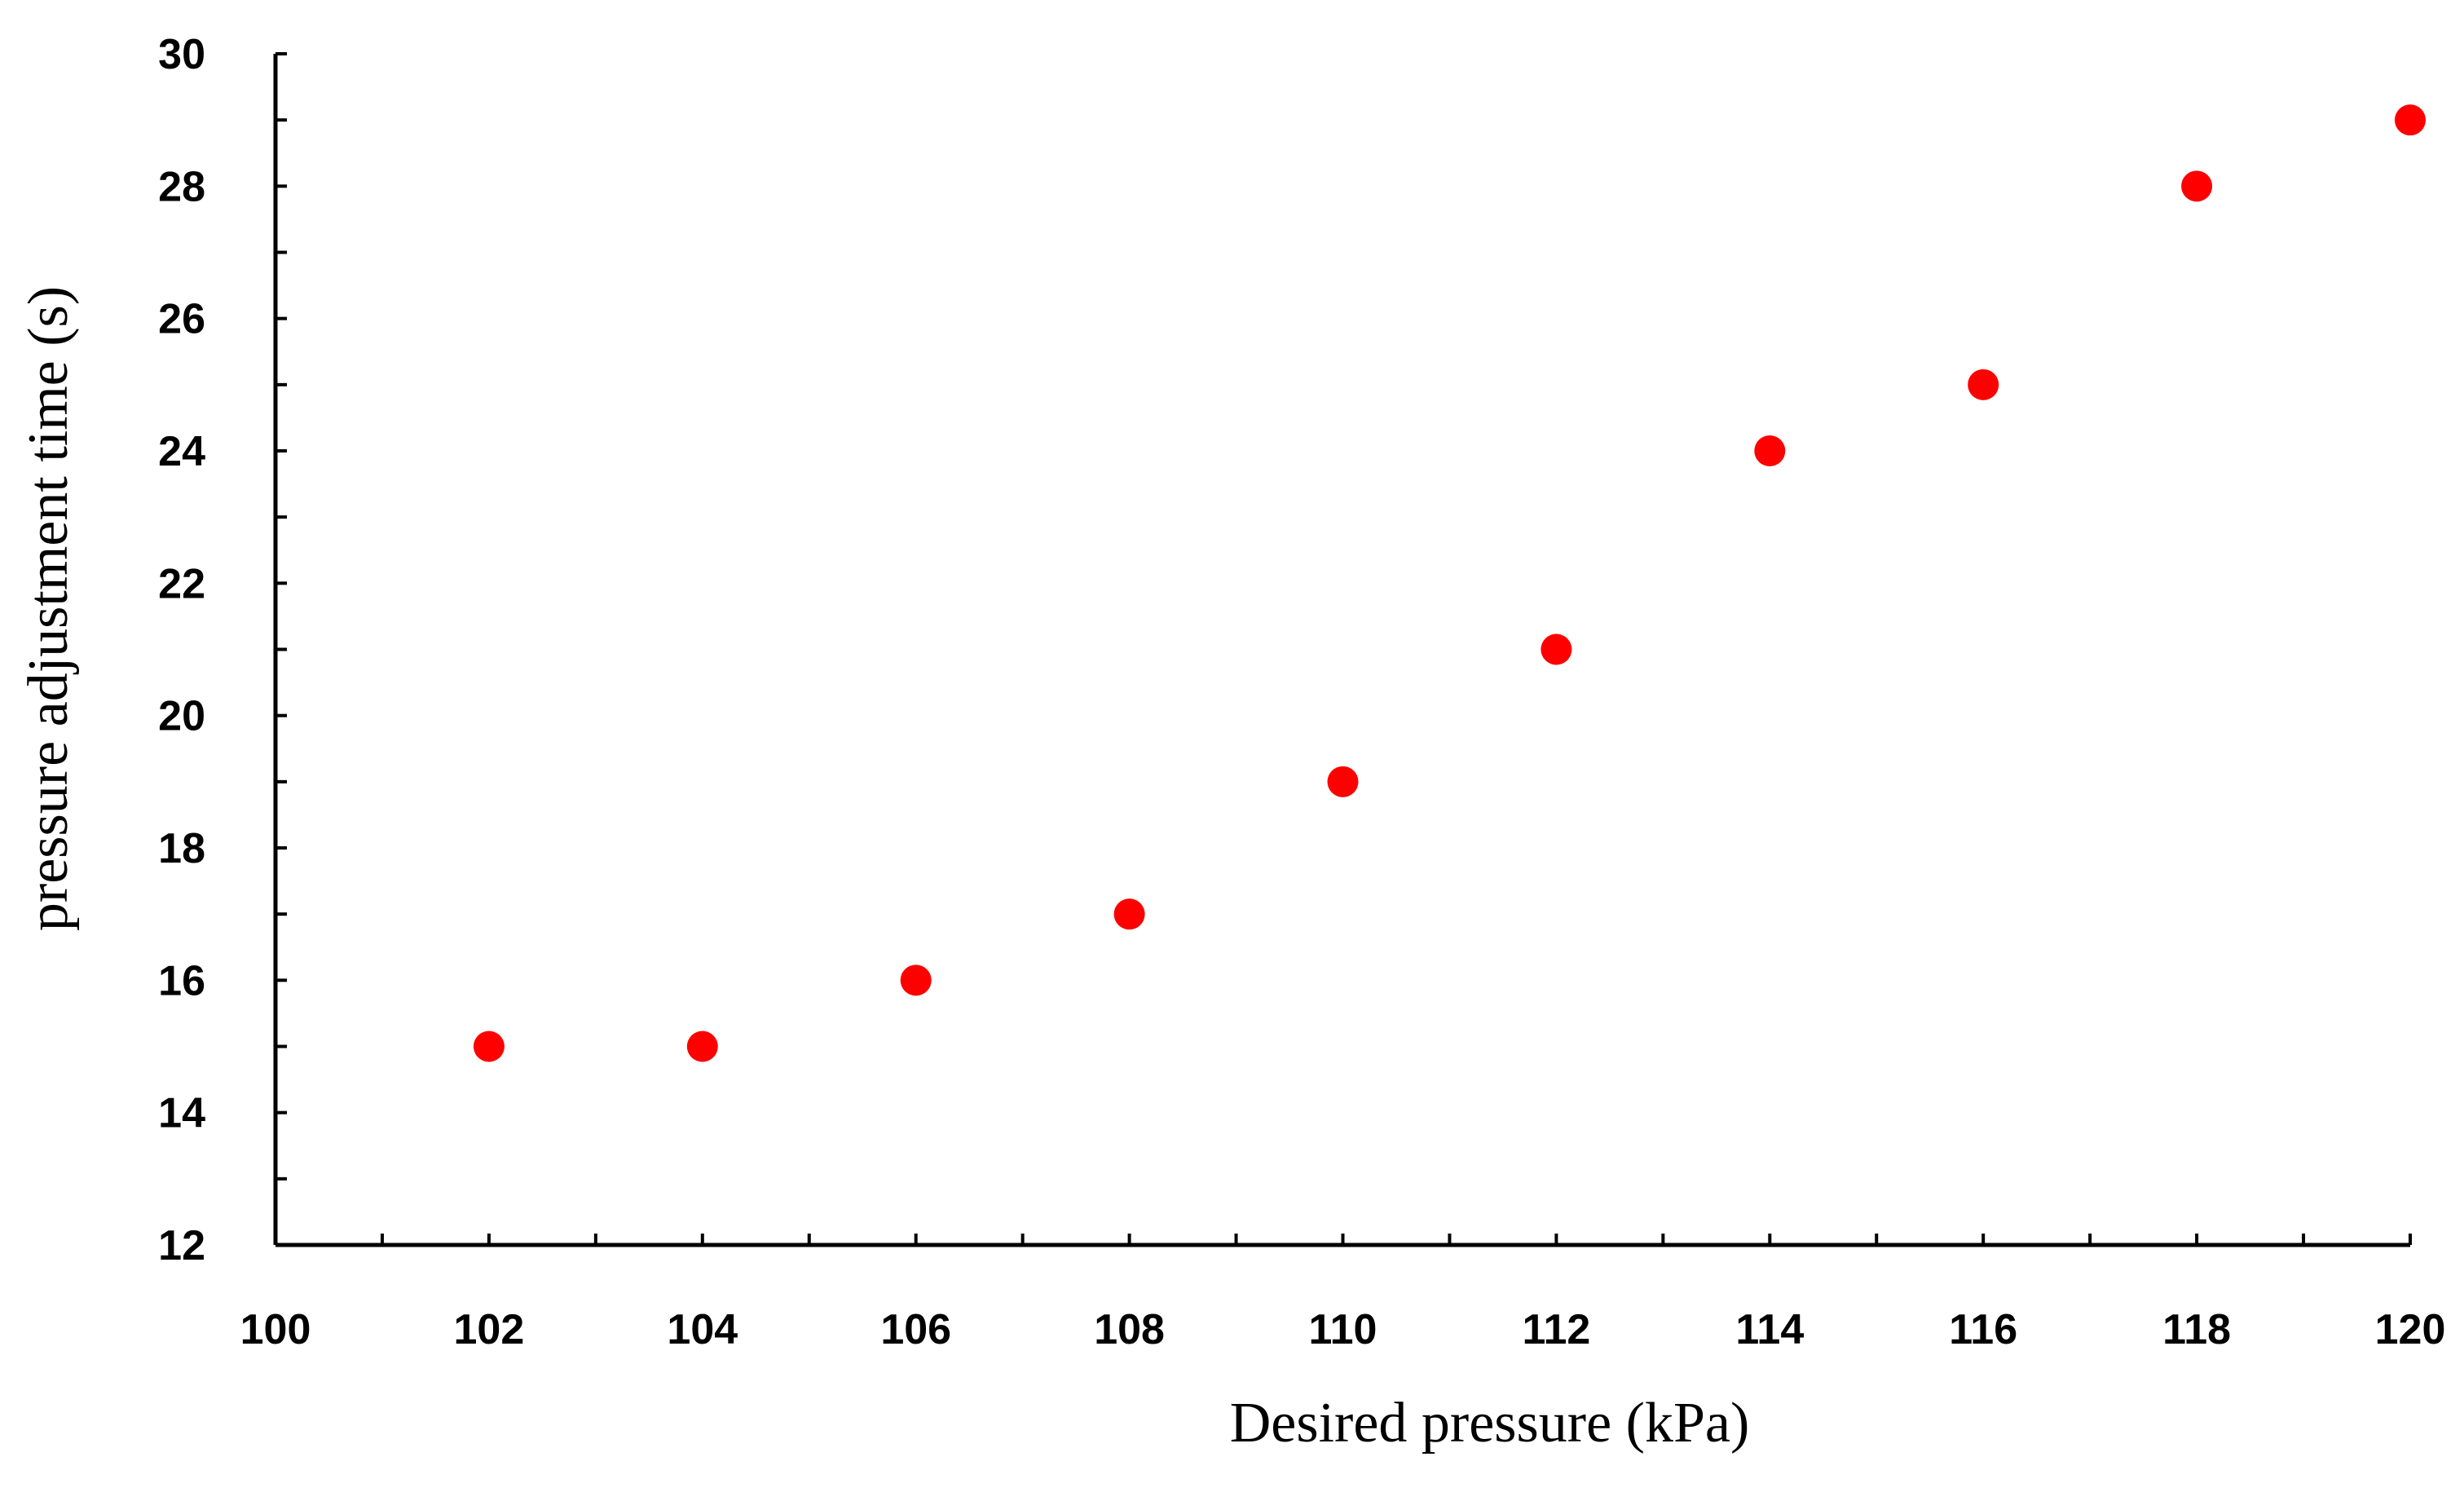 This screenshot has width=2464, height=1492. I want to click on y-tick-label: 24, so click(182, 452).